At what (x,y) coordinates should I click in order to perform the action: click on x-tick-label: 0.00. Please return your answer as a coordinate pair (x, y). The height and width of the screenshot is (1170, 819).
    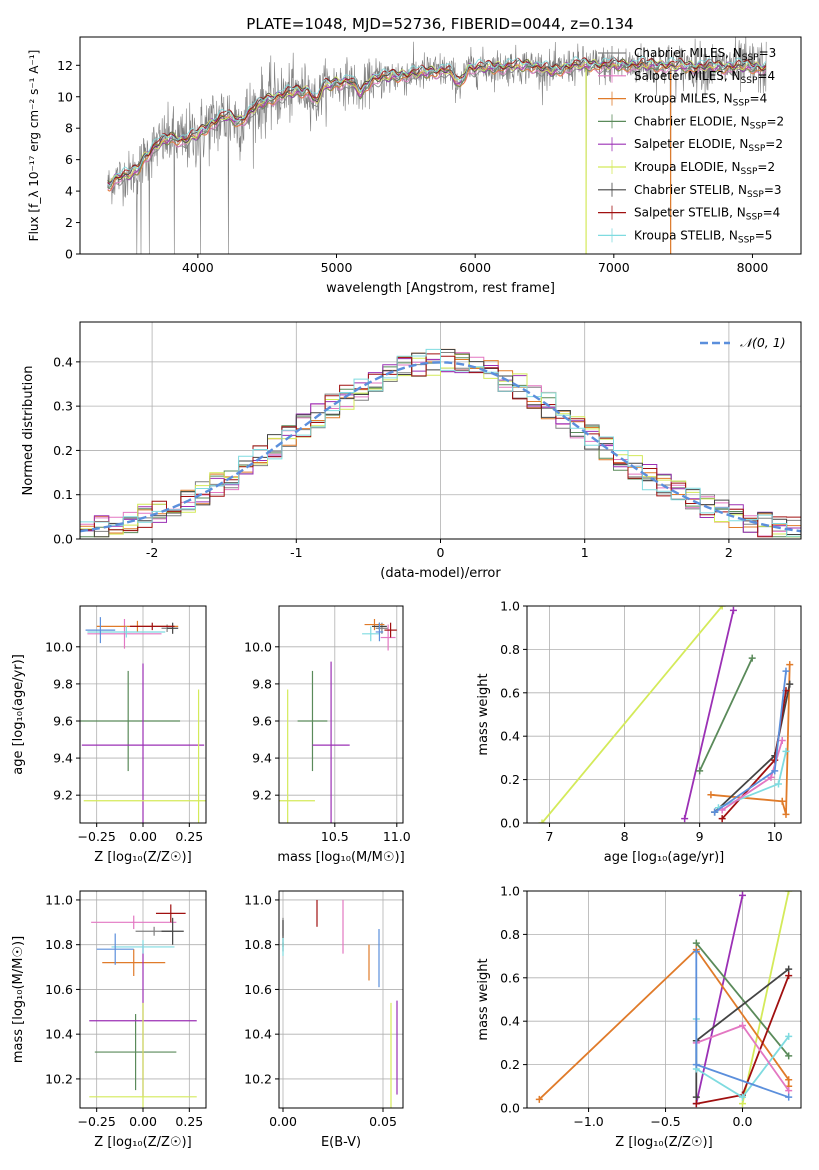
    Looking at the image, I should click on (143, 1121).